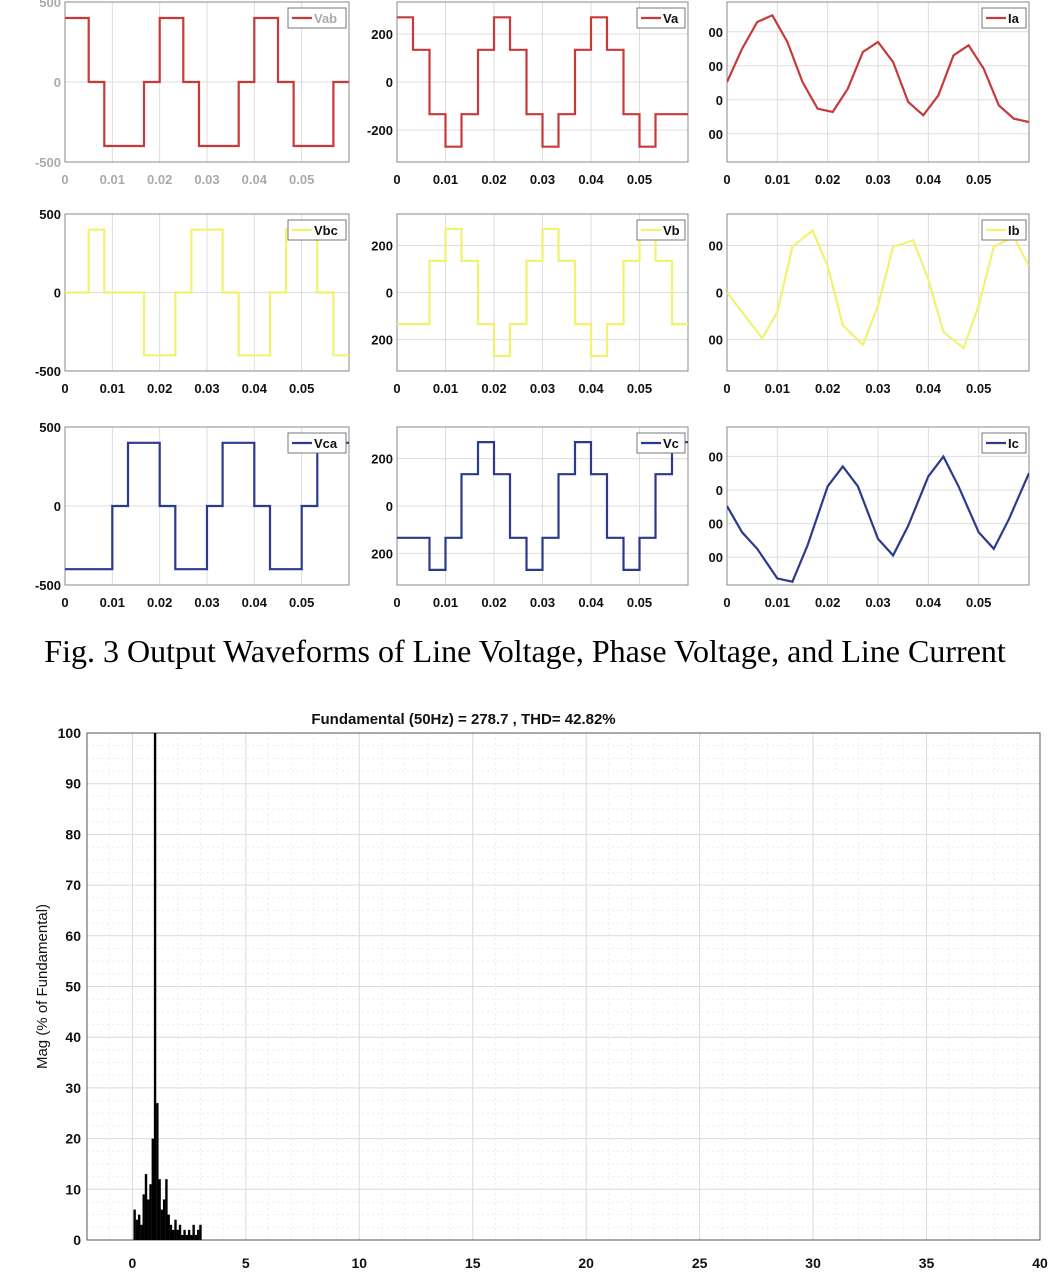  I want to click on fft-y-tick-label: 50, so click(73, 987).